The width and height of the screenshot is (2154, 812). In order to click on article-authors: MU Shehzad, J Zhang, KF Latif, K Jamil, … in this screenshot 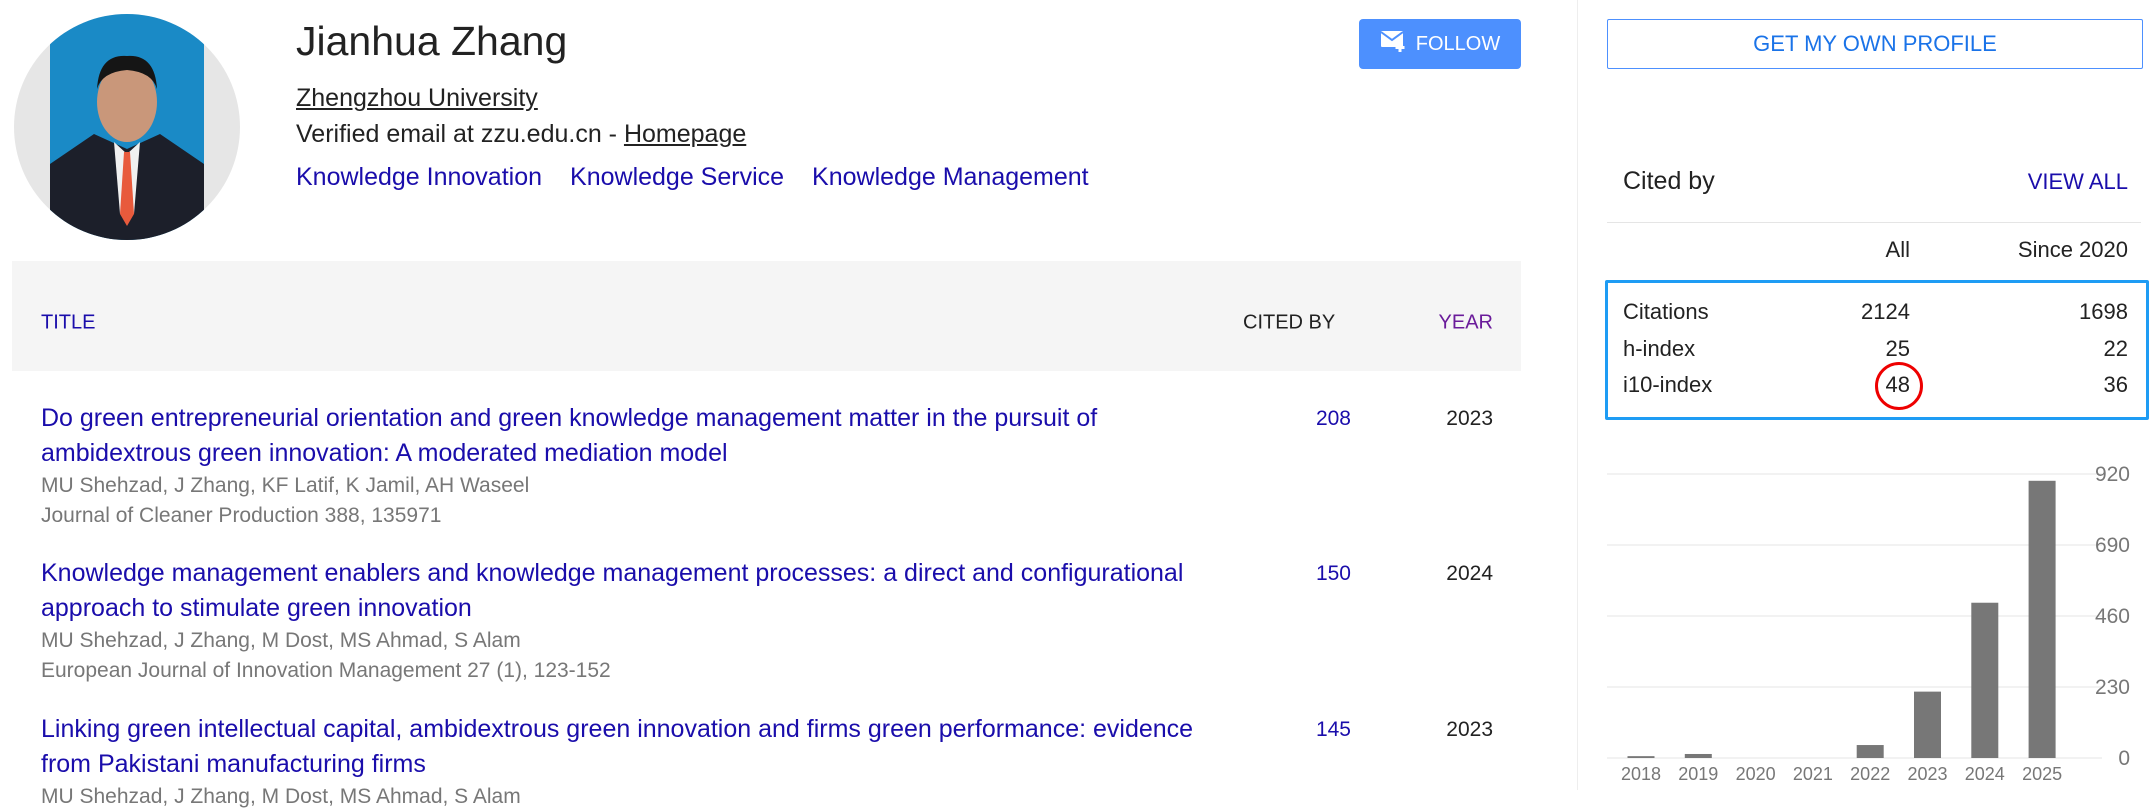, I will do `click(285, 485)`.